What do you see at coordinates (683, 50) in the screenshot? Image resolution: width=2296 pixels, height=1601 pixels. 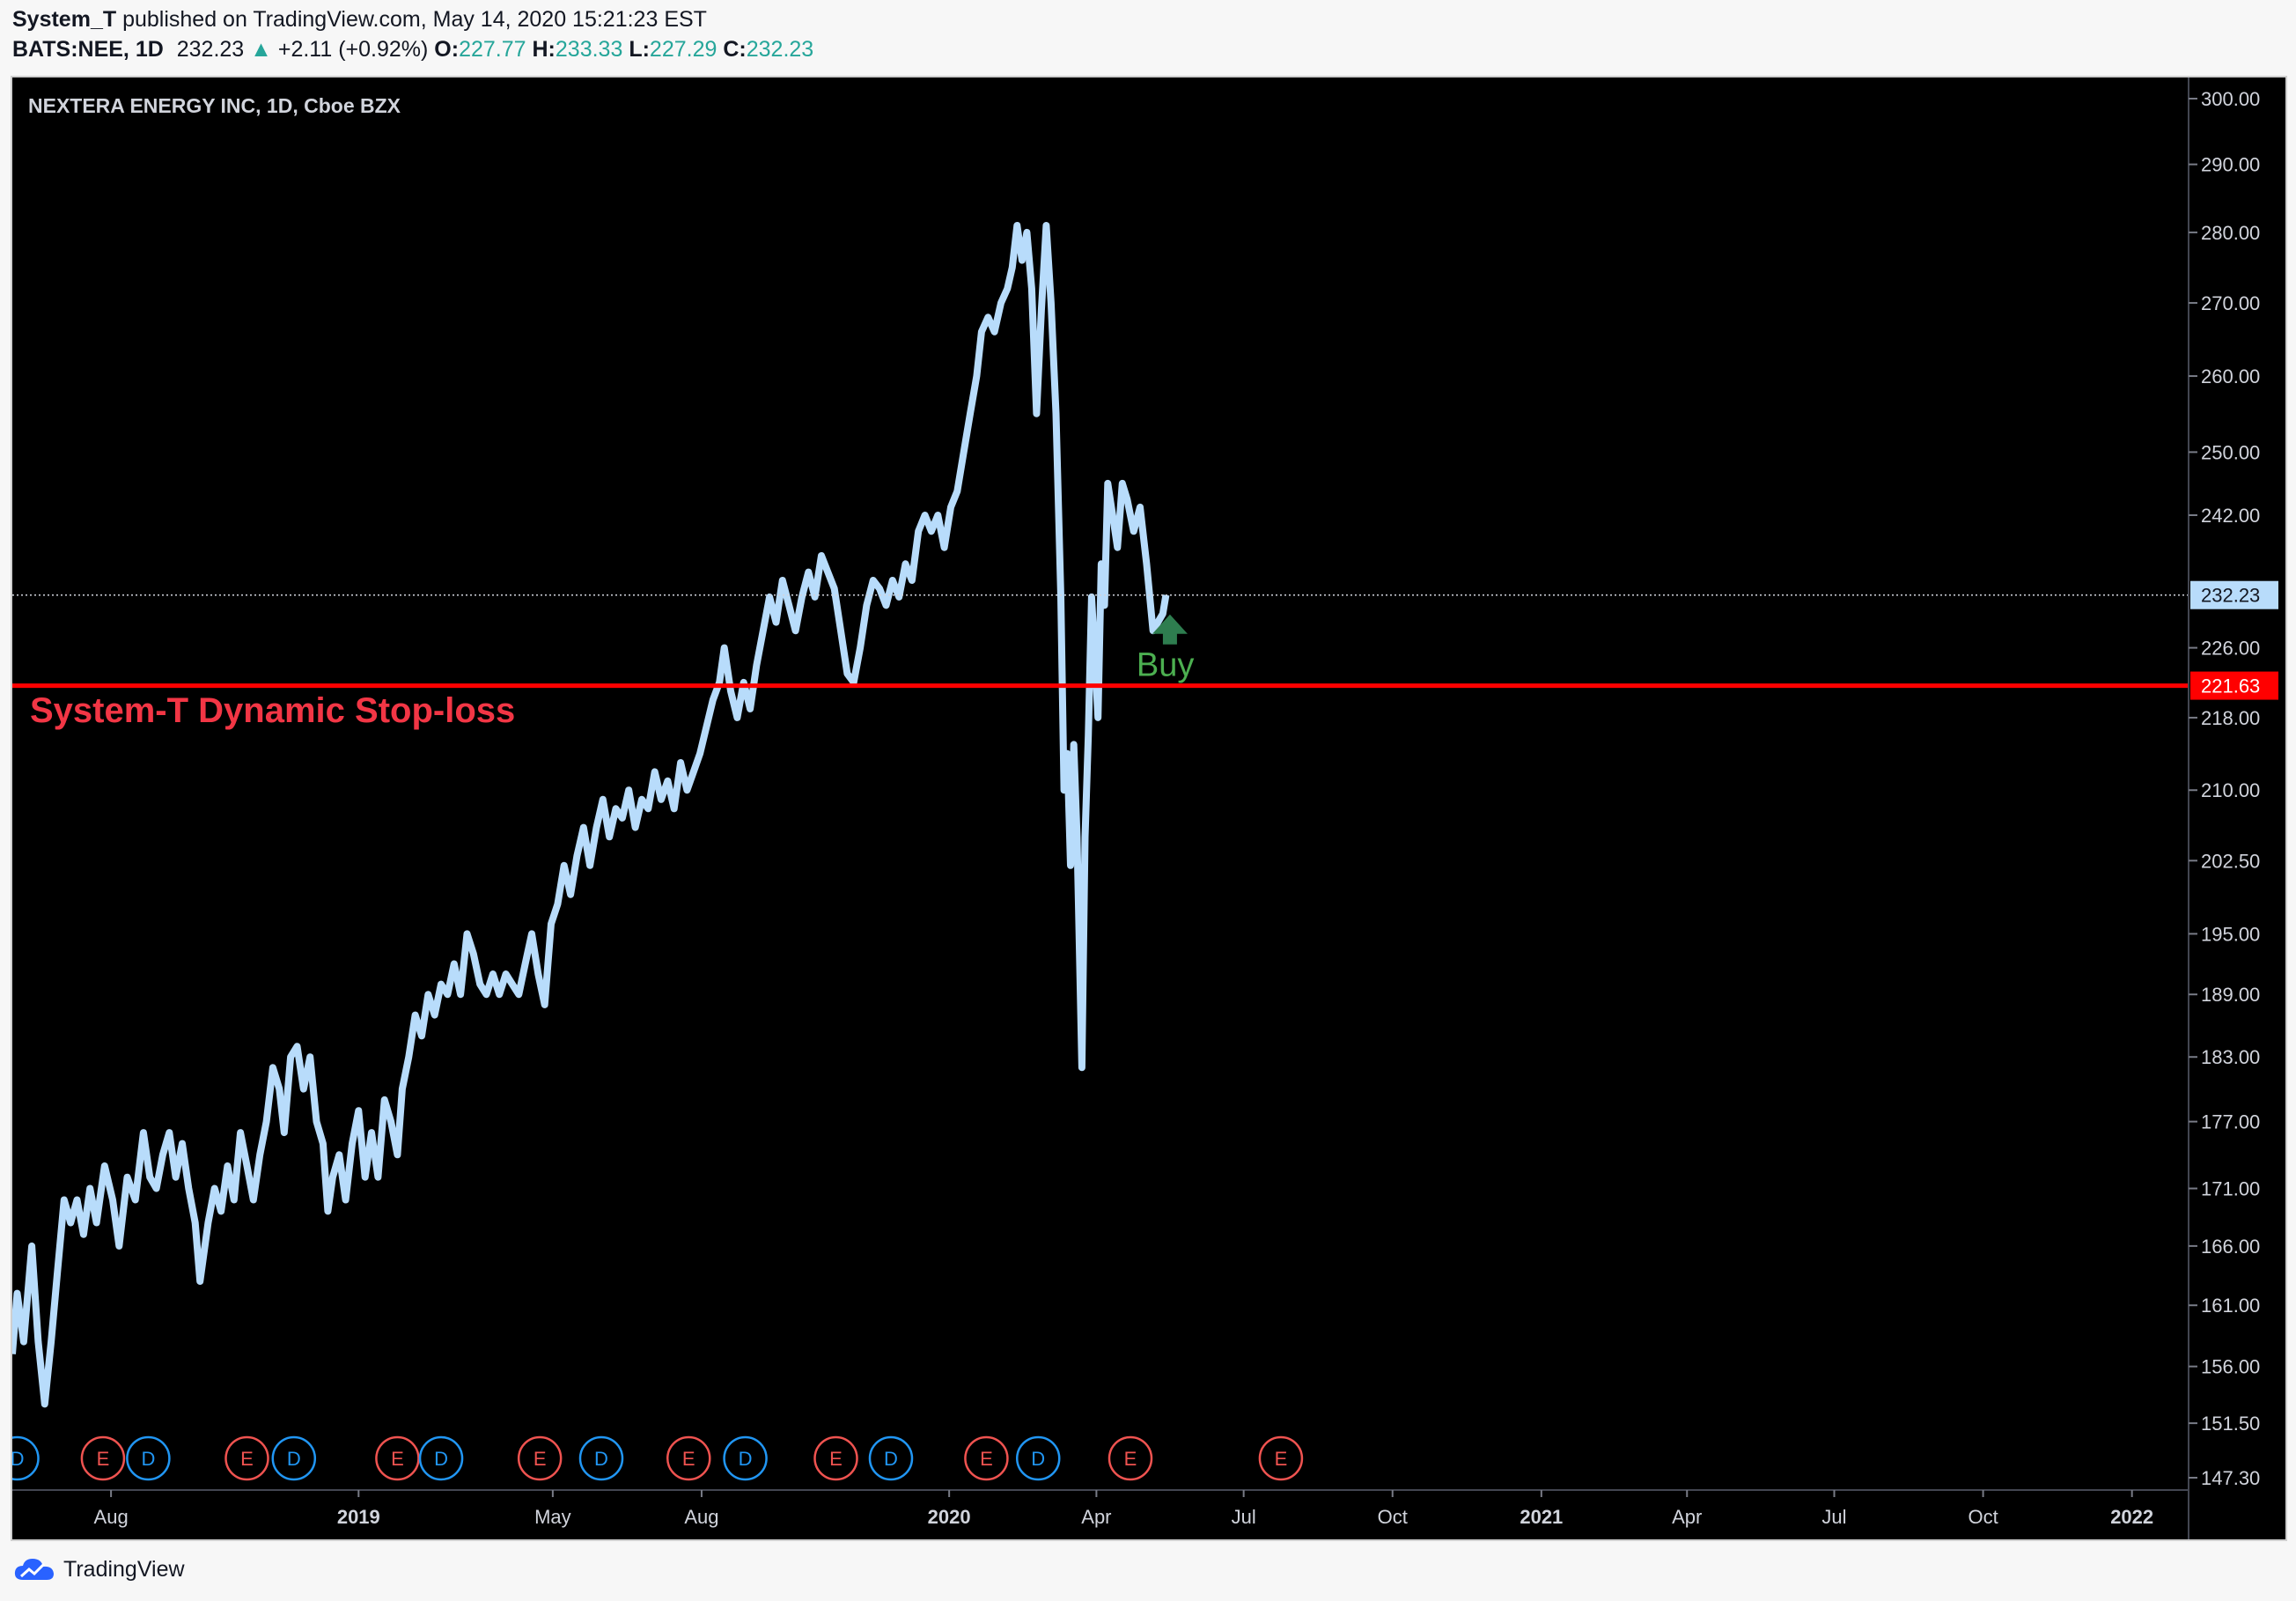 I see `low-value: 227.29` at bounding box center [683, 50].